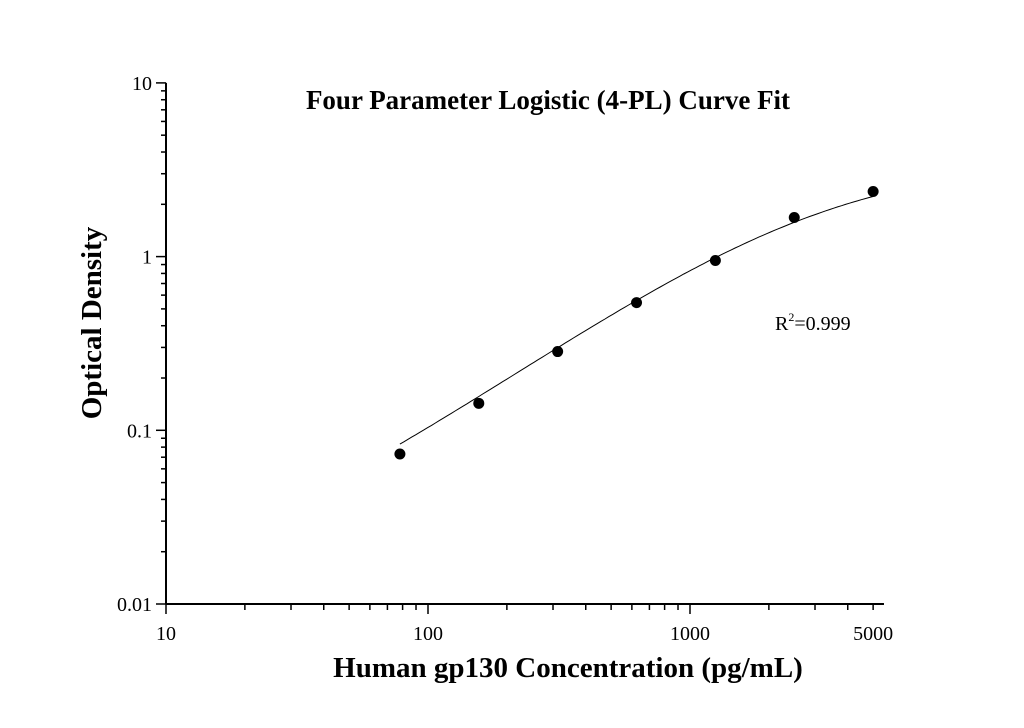 The height and width of the screenshot is (728, 1024). What do you see at coordinates (548, 100) in the screenshot?
I see `chart-title: Four Parameter Logistic (4-PL) Curve Fit` at bounding box center [548, 100].